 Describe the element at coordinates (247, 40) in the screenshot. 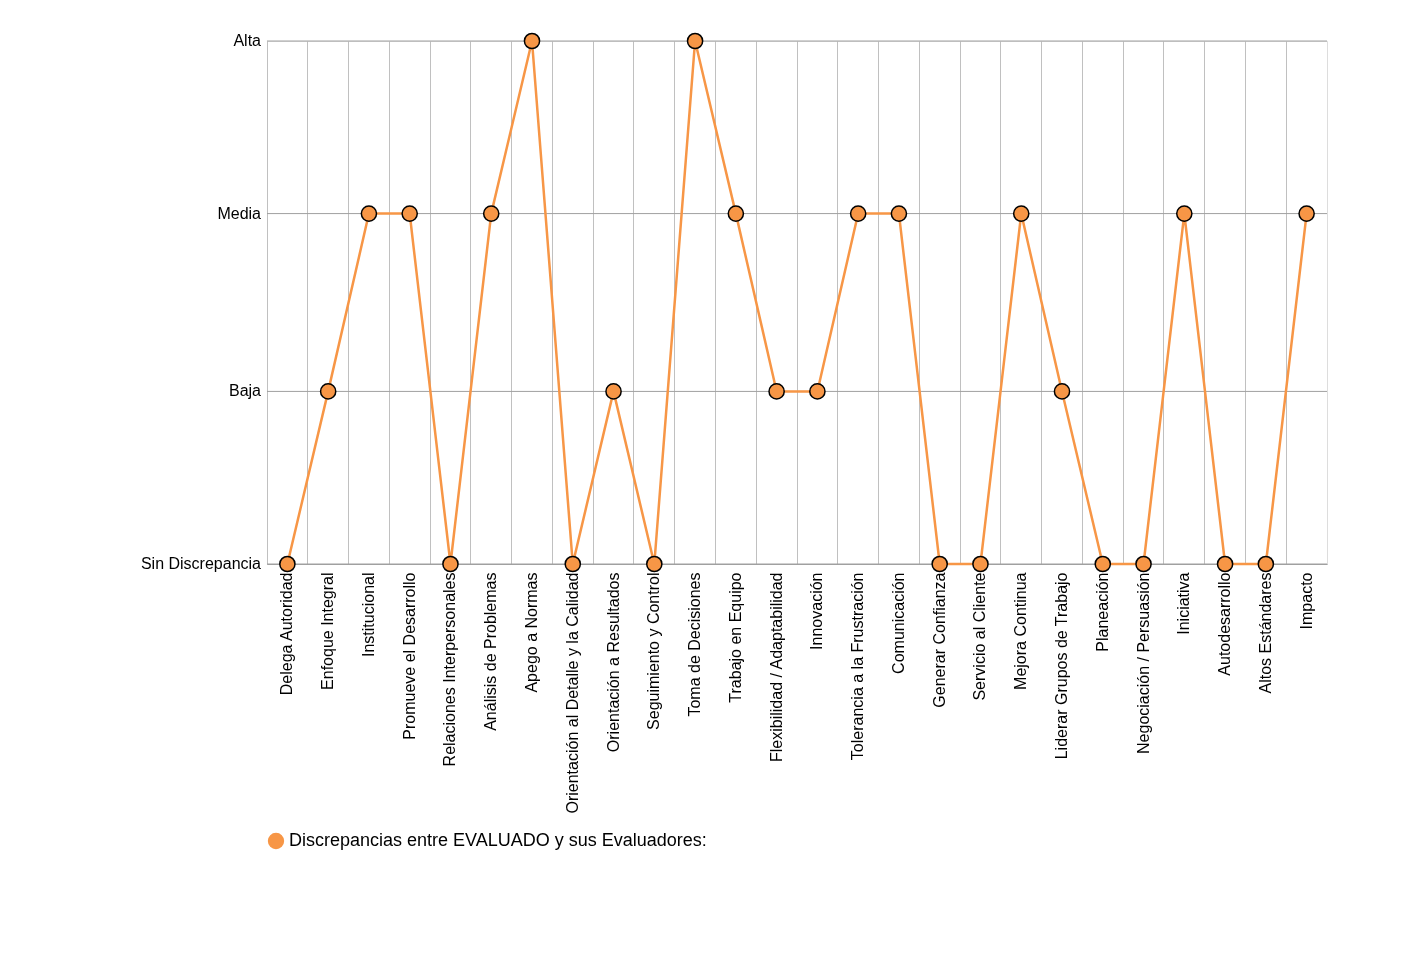

I see `ref-line-label: Alta` at that location.